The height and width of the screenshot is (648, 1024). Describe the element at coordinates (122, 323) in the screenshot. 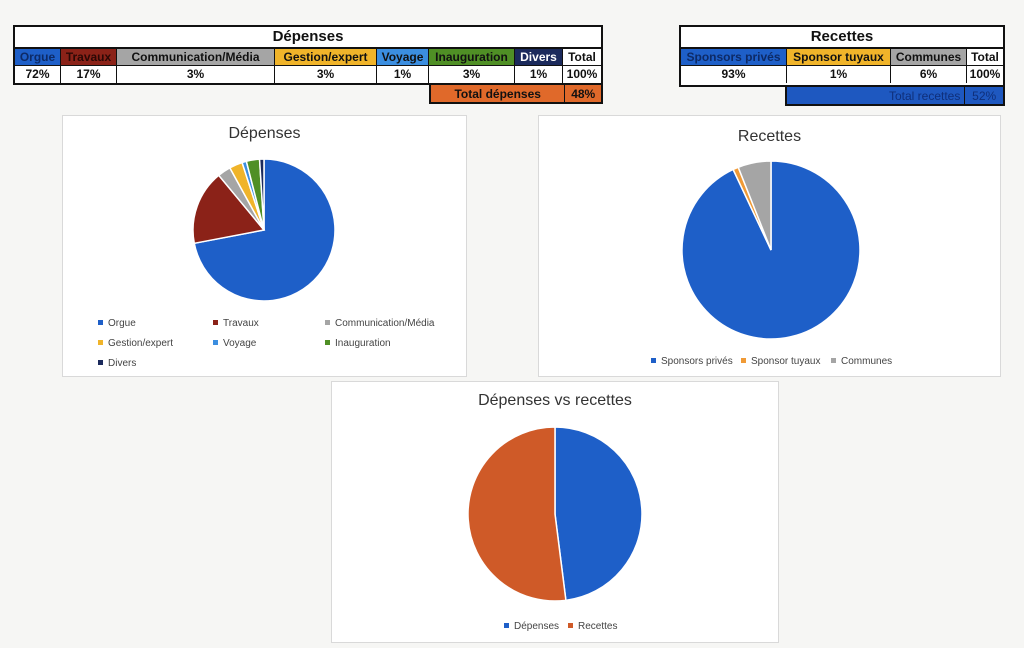

I see `legend-label-orgue: Orgue` at that location.